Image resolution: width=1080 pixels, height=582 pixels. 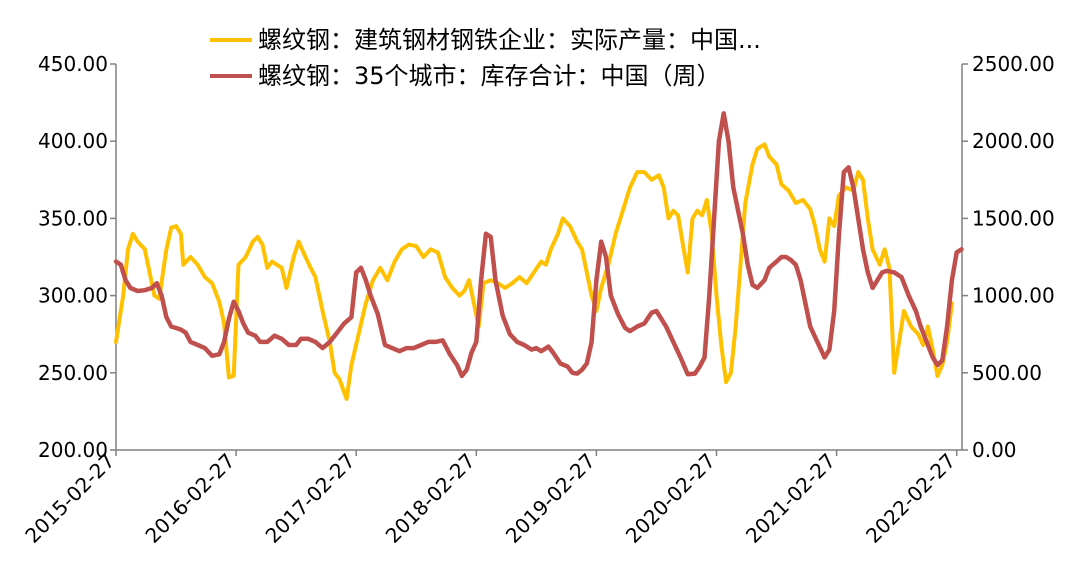 I want to click on legend-label-inventory: 螺纹钢：35个城市：库存合计：中国（周）, so click(x=489, y=76).